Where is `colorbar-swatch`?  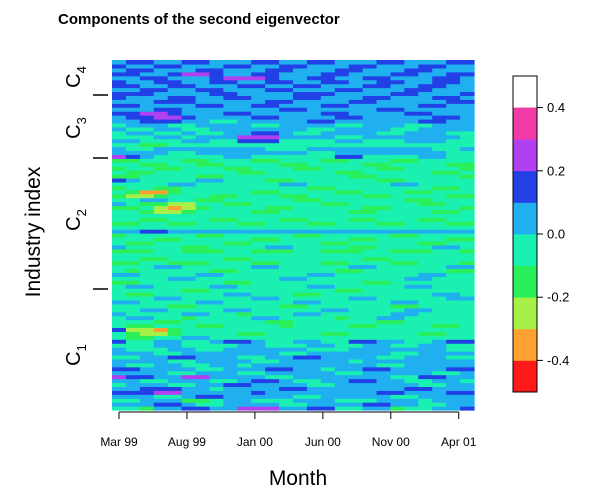
colorbar-swatch is located at coordinates (525, 186).